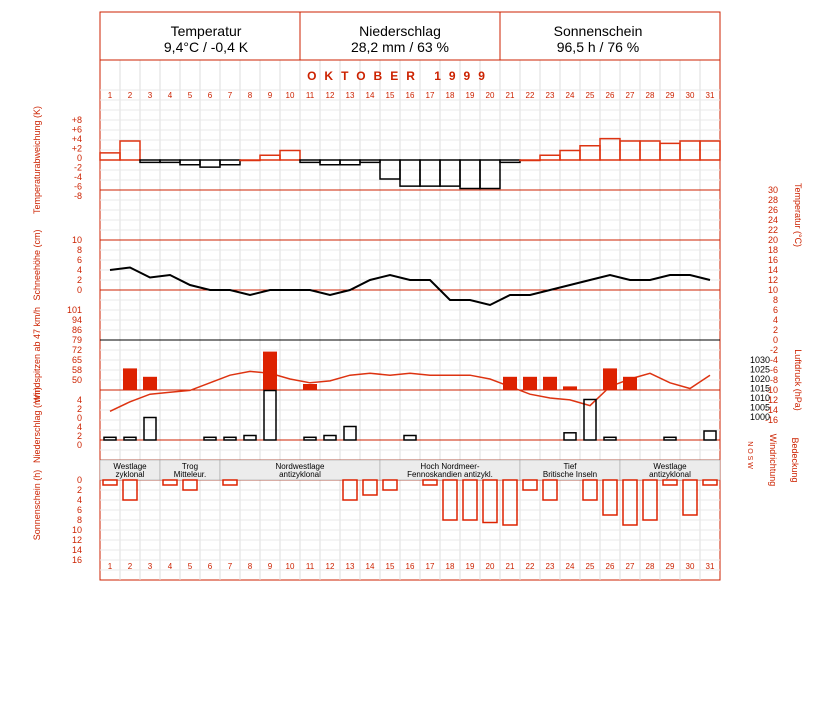 Image resolution: width=827 pixels, height=702 pixels. Describe the element at coordinates (77, 560) in the screenshot. I see `sun-tick: 16` at that location.